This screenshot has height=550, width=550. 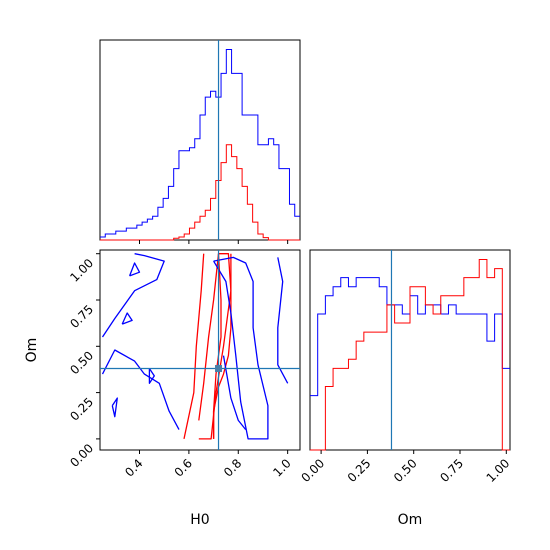 What do you see at coordinates (133, 467) in the screenshot?
I see `h0-tick-label-0: 0.4` at bounding box center [133, 467].